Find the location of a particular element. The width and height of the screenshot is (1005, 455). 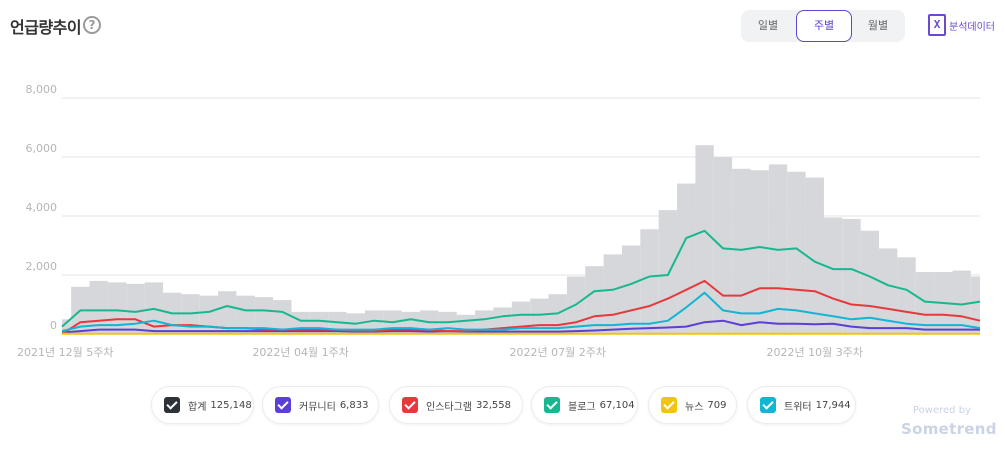

legend-name-twitter: 트위터 is located at coordinates (798, 407).